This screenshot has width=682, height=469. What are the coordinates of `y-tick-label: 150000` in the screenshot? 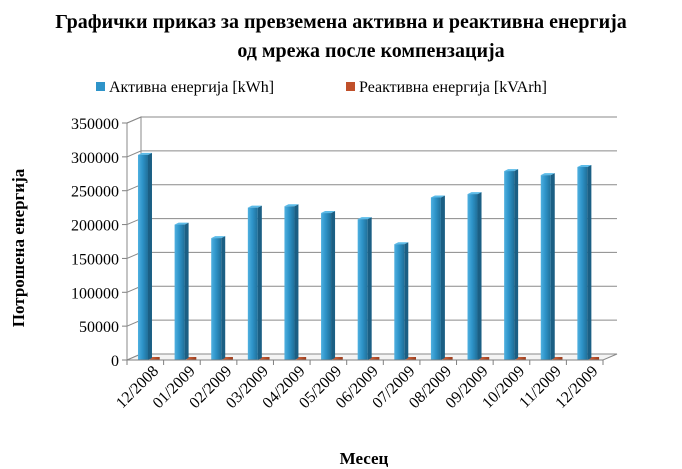 It's located at (95, 259).